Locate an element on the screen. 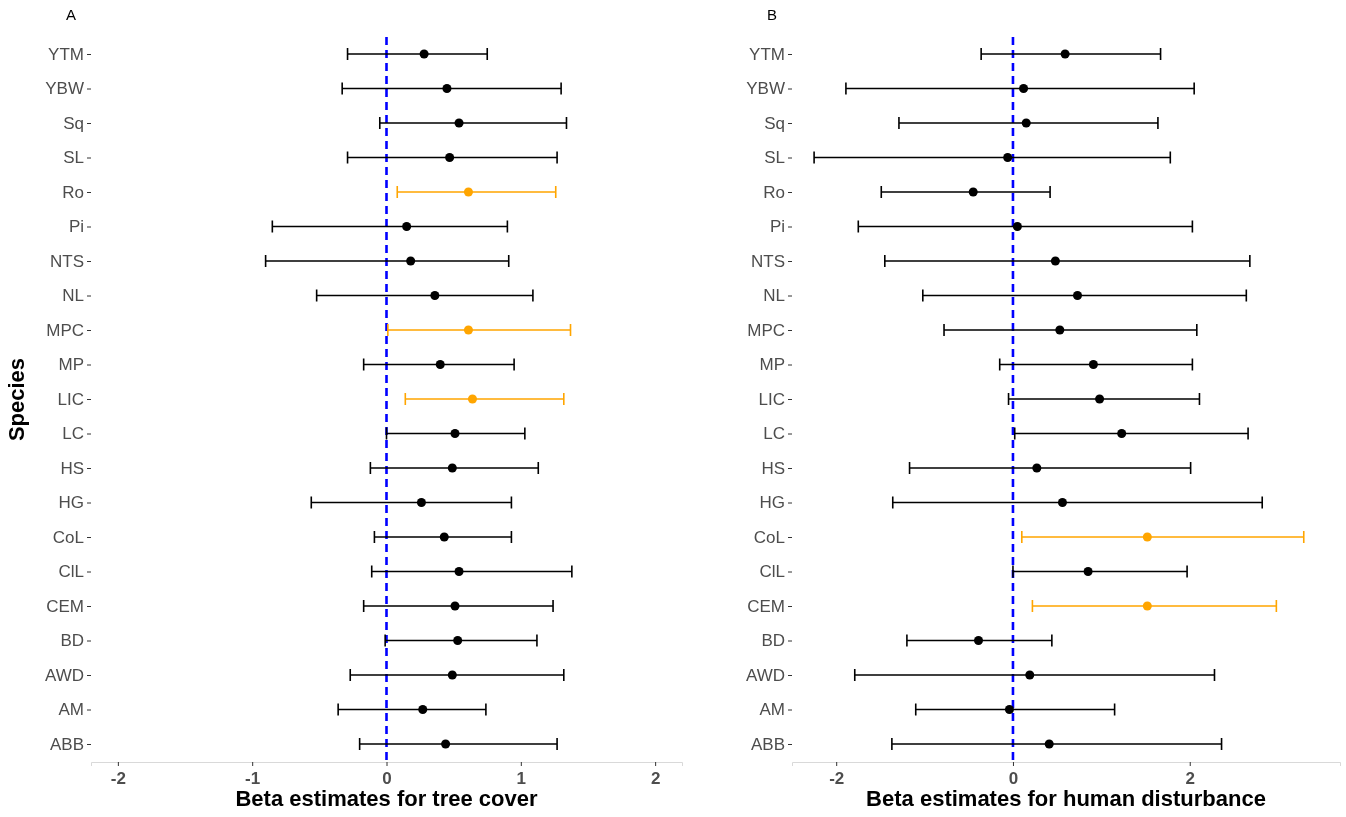  x-axis-title: Beta estimates for tree cover is located at coordinates (386, 798).